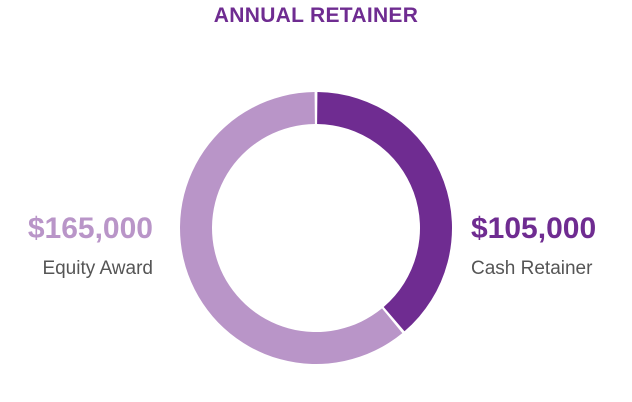 The height and width of the screenshot is (402, 632). I want to click on equity-award-label: Equity Award, so click(97, 268).